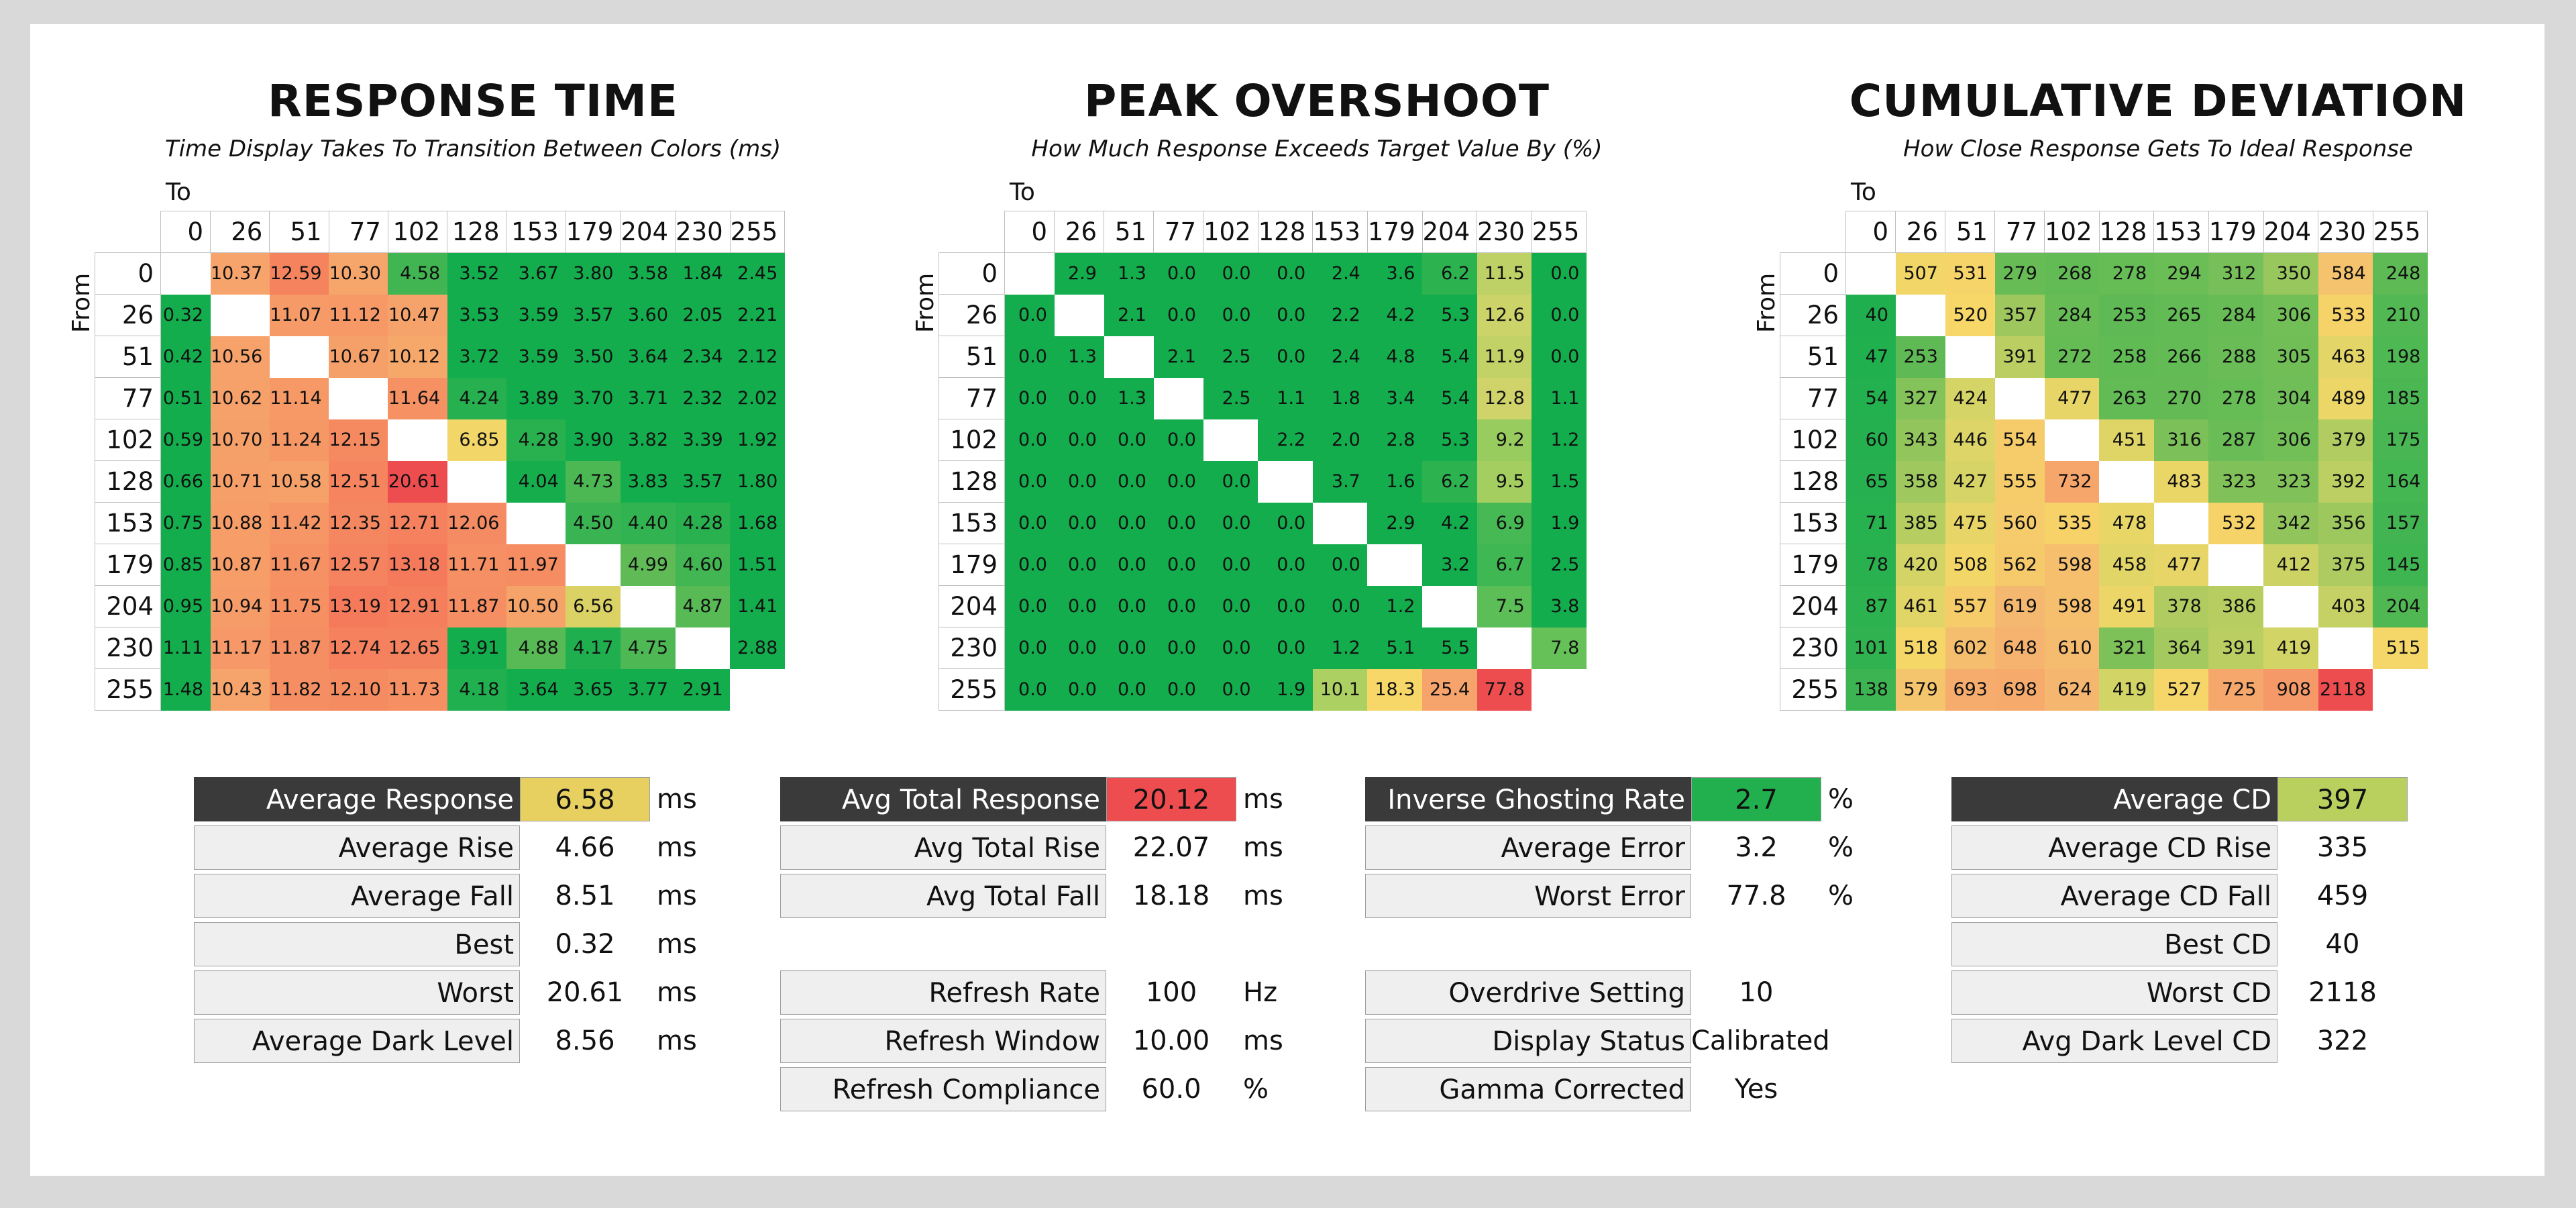 Image resolution: width=2576 pixels, height=1208 pixels. What do you see at coordinates (2019, 440) in the screenshot?
I see `heatmap-cell: 554` at bounding box center [2019, 440].